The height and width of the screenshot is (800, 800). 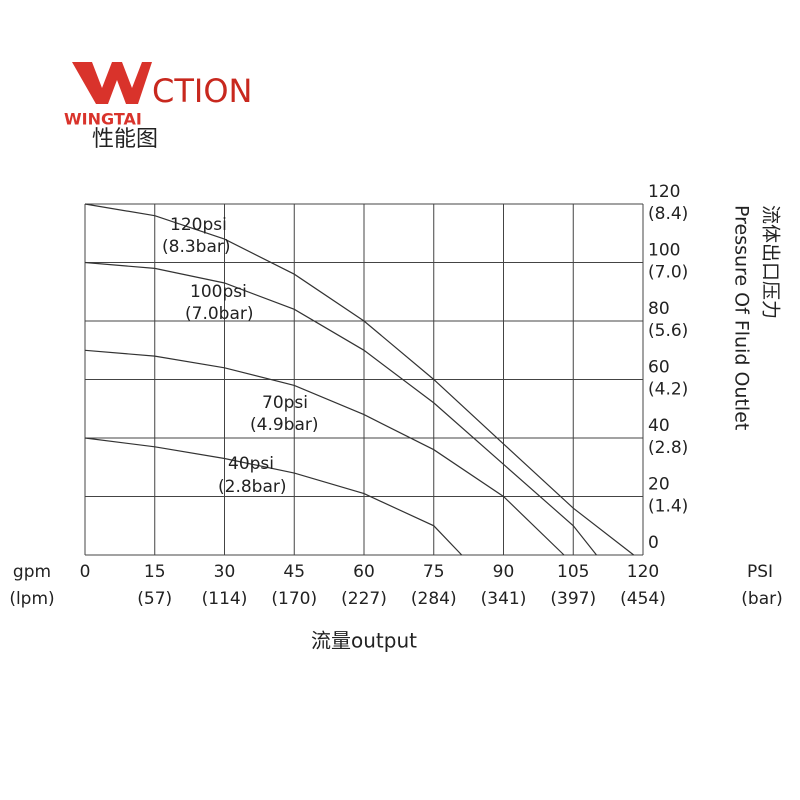 I want to click on curve-sublabel: (4.9bar), so click(x=284, y=425).